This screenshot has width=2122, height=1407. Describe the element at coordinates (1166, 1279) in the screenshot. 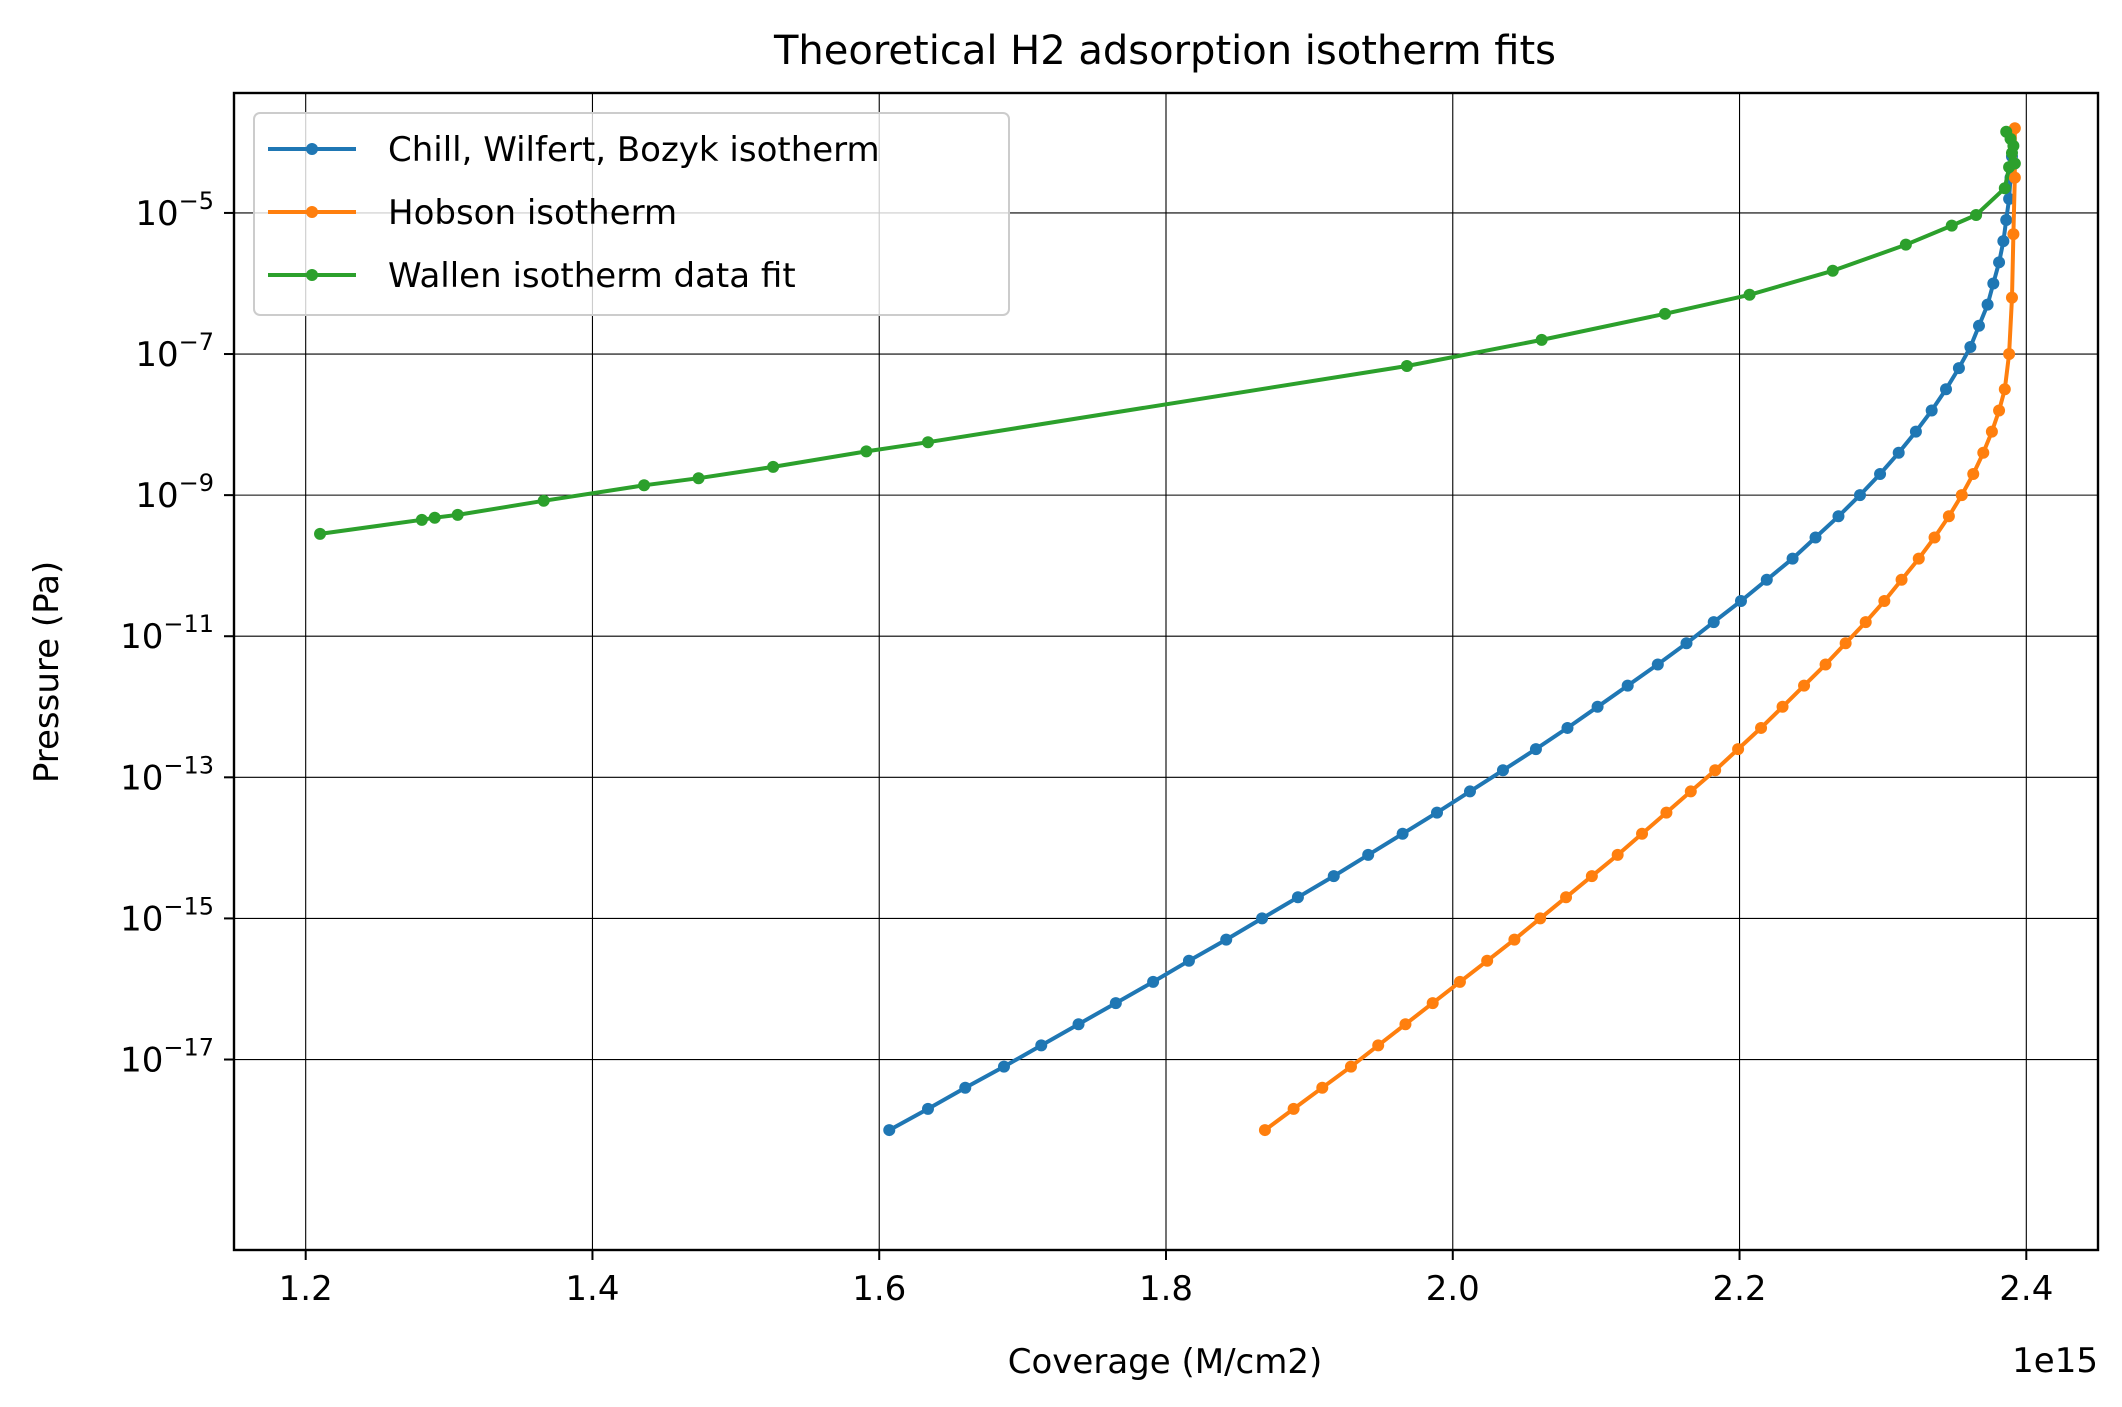

I see `x-axis-ticks: 1.2 1.4 1.6 1.8 2.0 2.2 2.4` at that location.